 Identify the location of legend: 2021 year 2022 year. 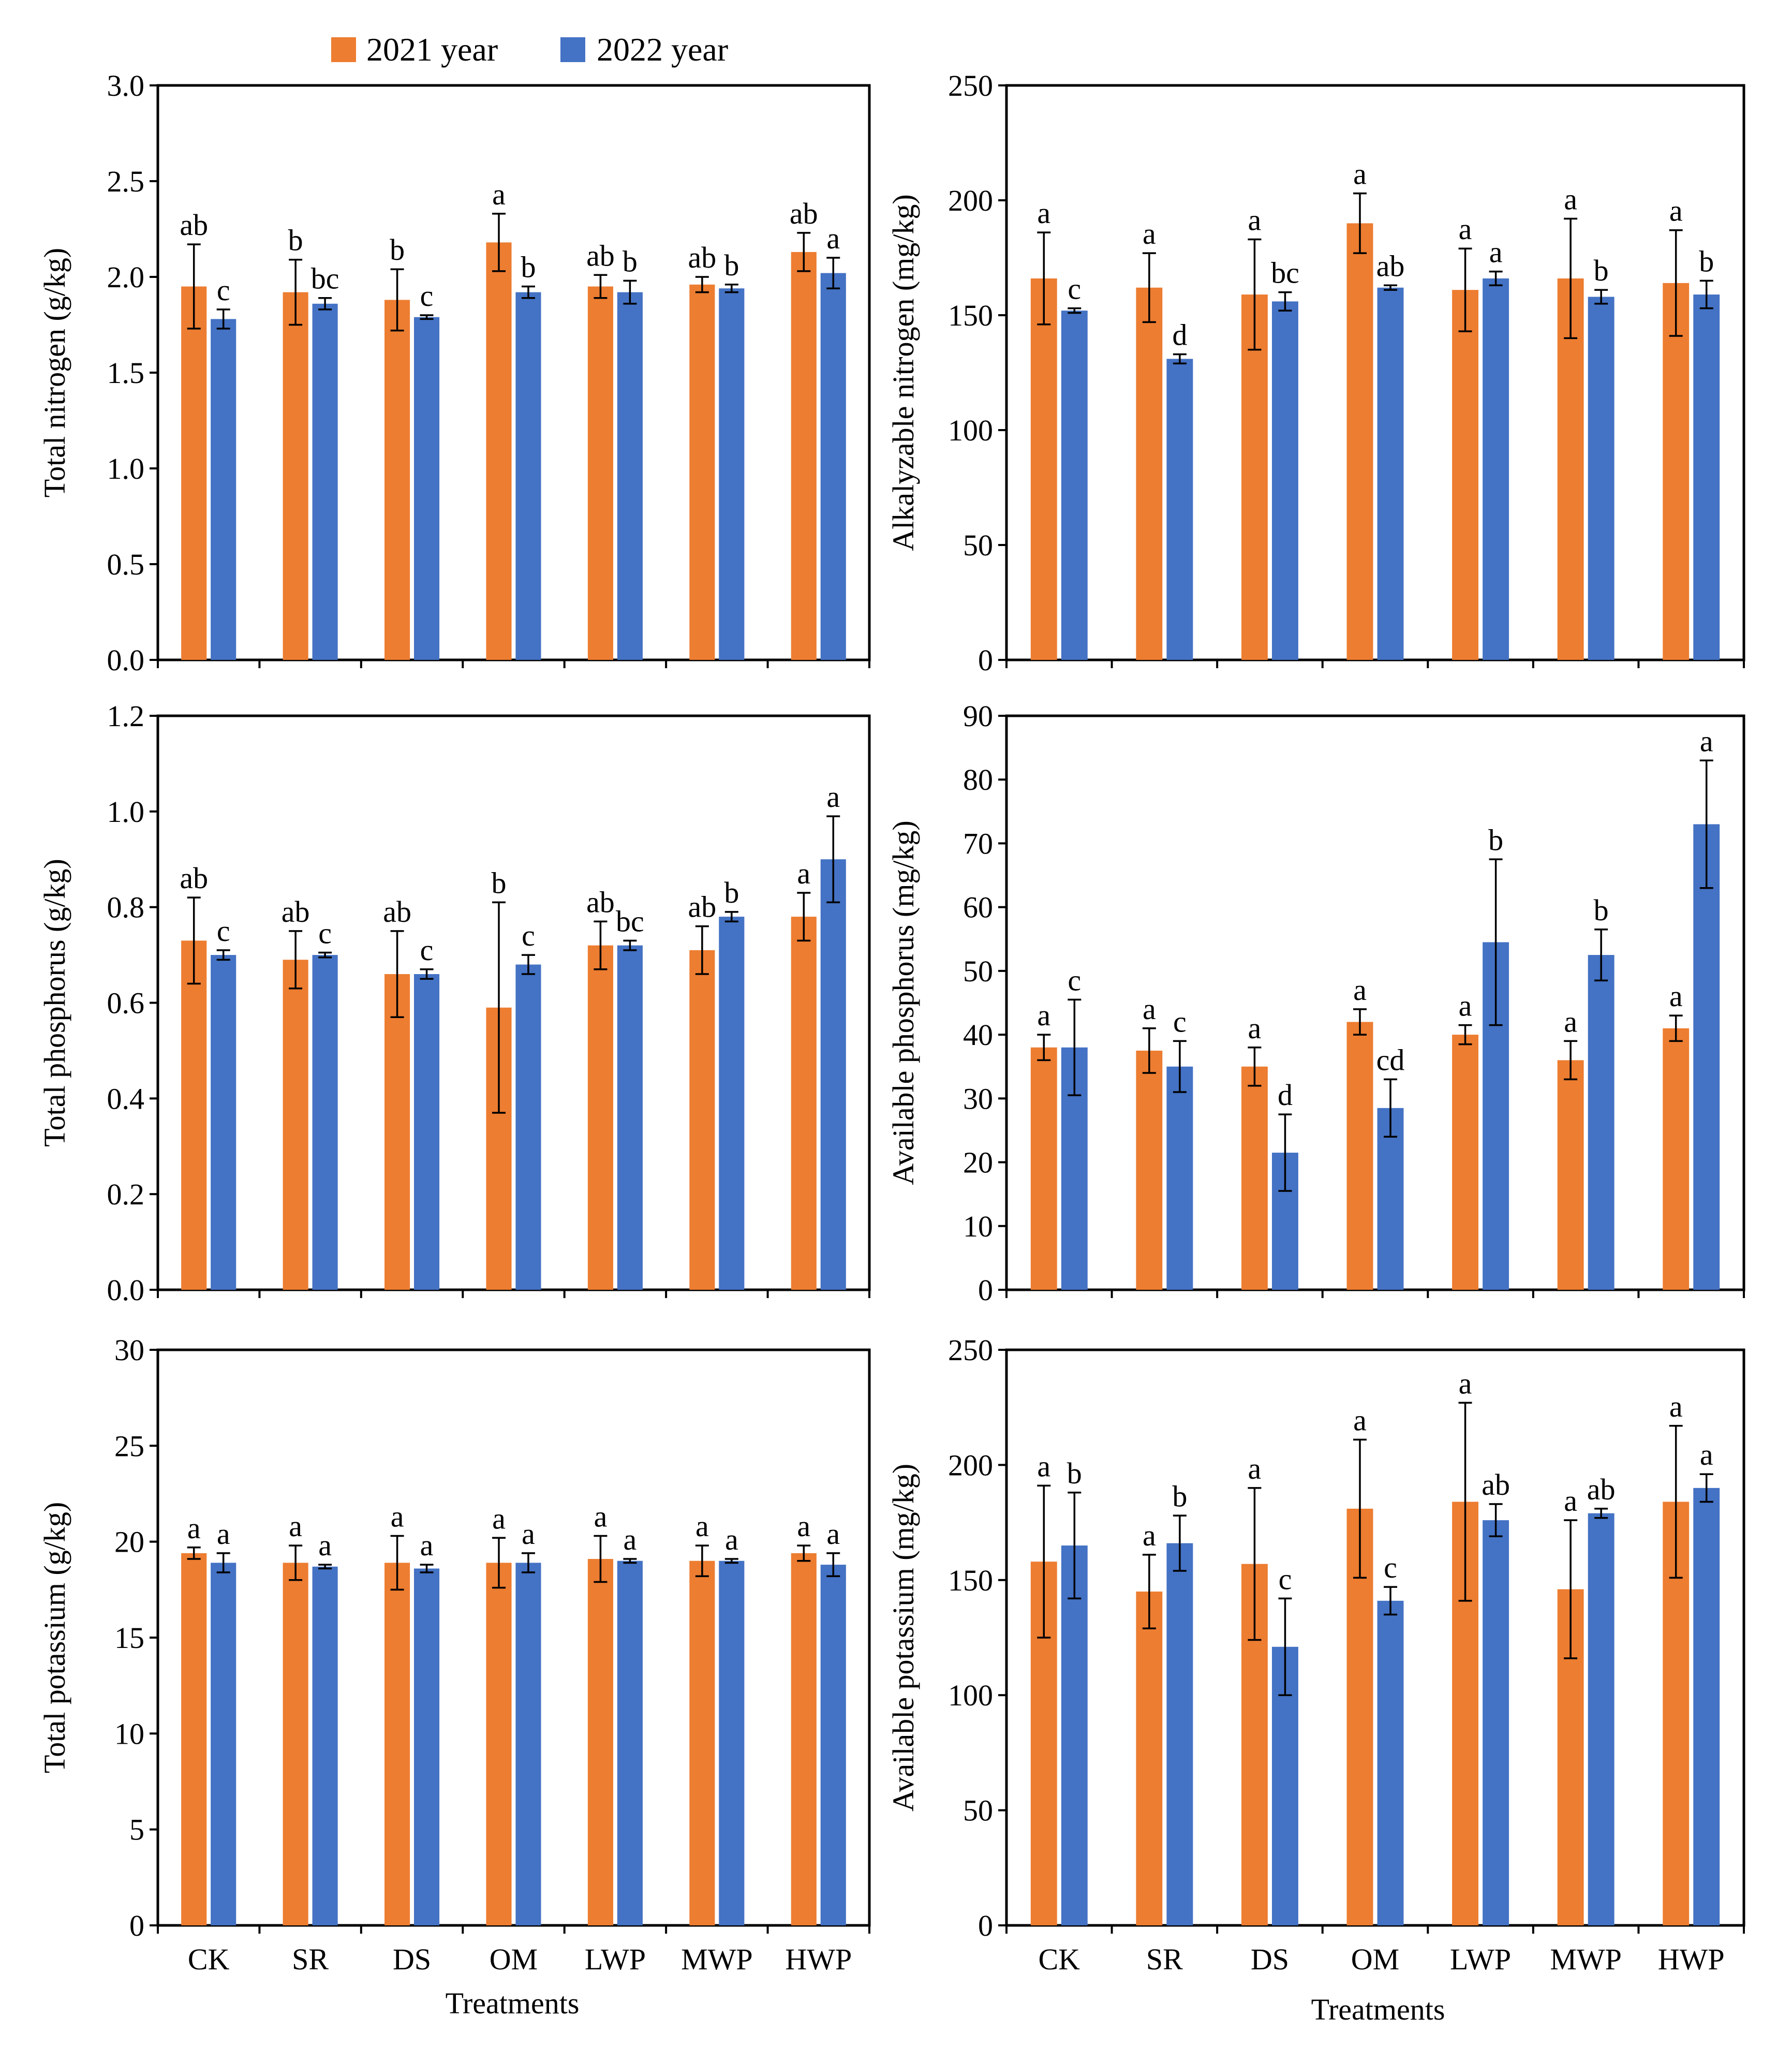
(529, 49).